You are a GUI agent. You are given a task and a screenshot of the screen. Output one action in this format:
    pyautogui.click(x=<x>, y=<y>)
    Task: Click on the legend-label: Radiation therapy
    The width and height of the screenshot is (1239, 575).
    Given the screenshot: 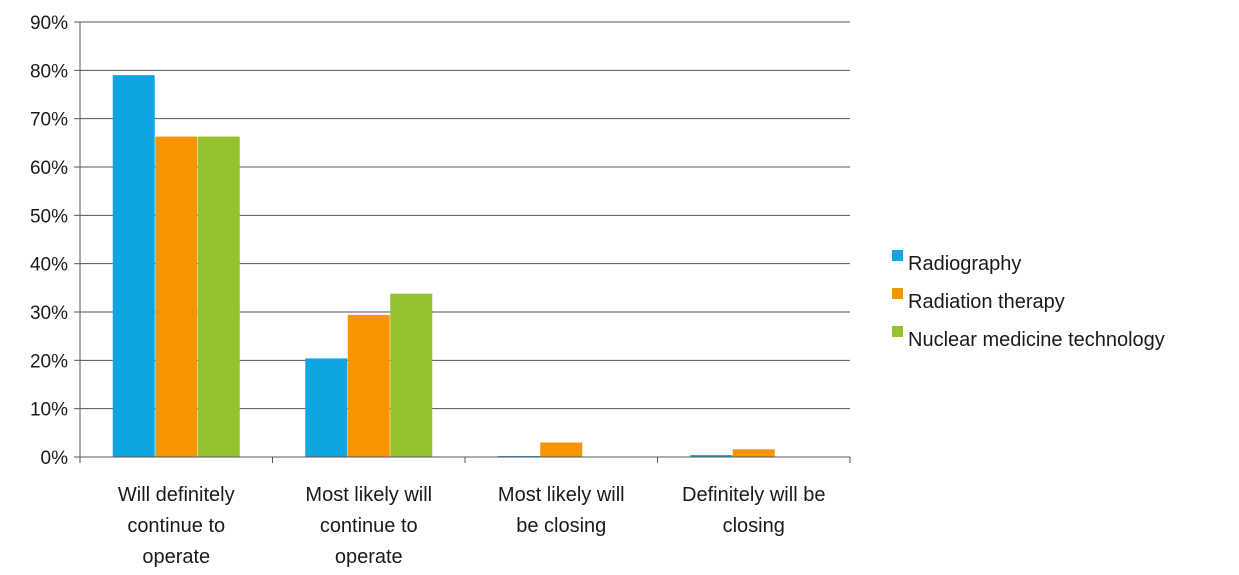 What is the action you would take?
    pyautogui.click(x=986, y=302)
    